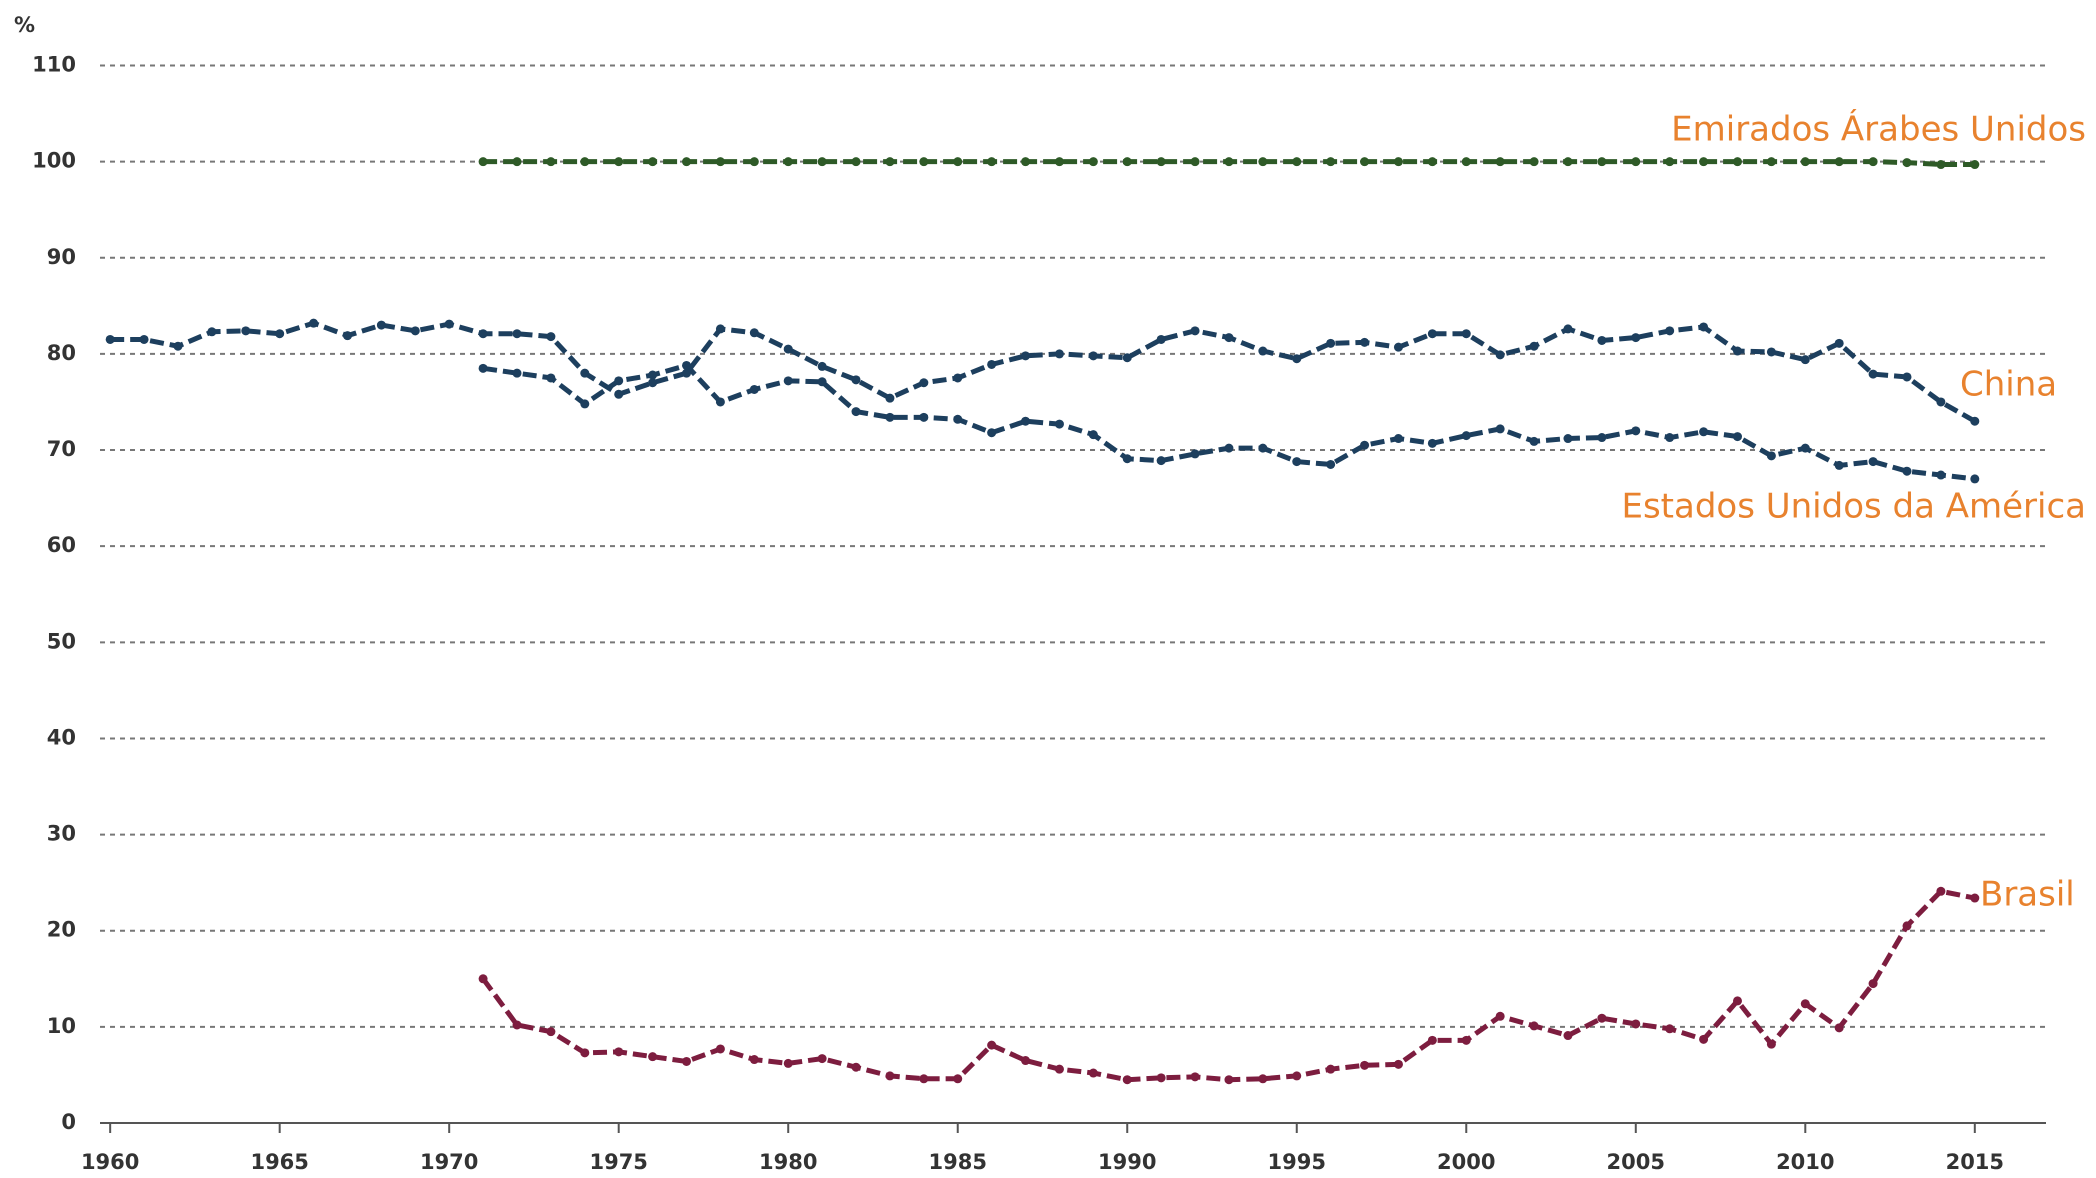  I want to click on x-tick-label: 1970, so click(449, 1162).